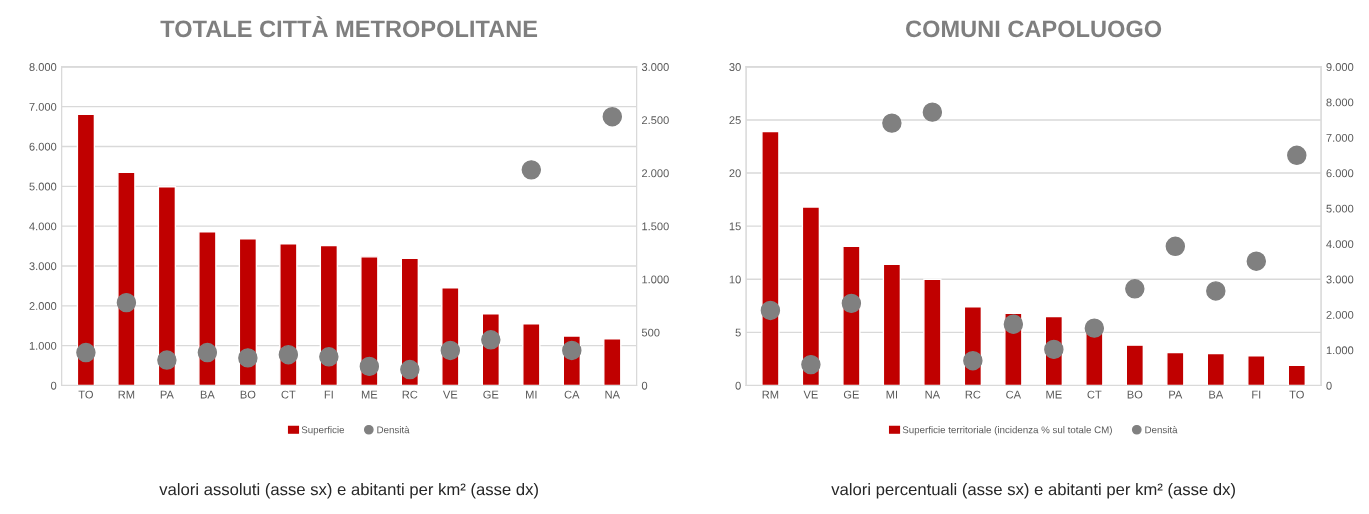 The height and width of the screenshot is (514, 1369). Describe the element at coordinates (735, 67) in the screenshot. I see `y-tick-label: 30` at that location.